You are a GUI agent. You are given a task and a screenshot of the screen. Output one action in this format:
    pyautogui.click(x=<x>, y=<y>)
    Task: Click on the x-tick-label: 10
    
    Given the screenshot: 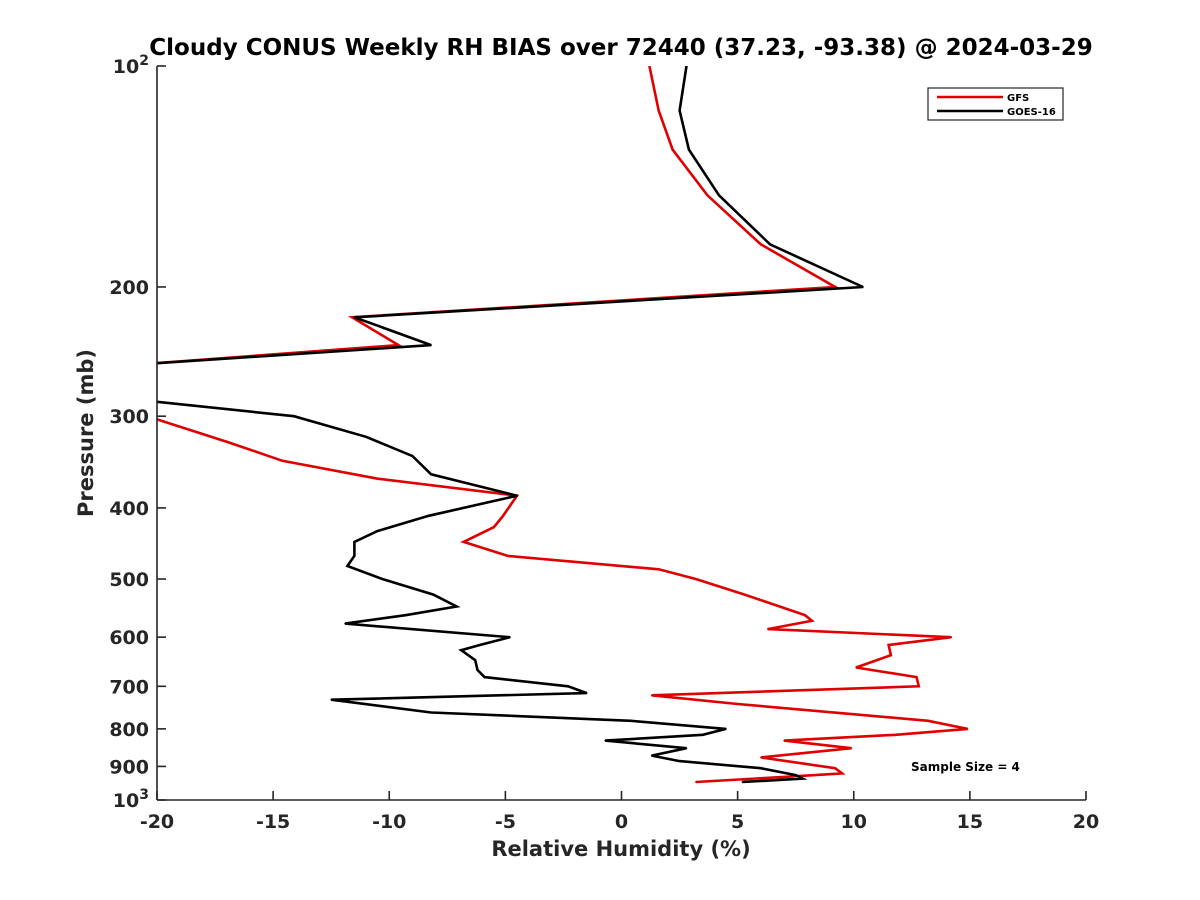 What is the action you would take?
    pyautogui.click(x=854, y=822)
    